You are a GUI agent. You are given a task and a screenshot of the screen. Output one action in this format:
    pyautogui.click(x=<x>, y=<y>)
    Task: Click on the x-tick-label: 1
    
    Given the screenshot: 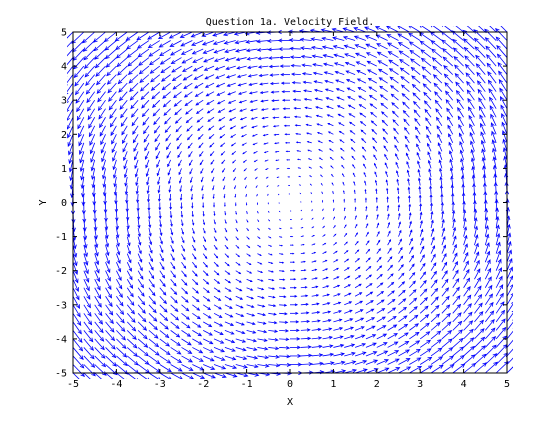 What is the action you would take?
    pyautogui.click(x=333, y=384)
    